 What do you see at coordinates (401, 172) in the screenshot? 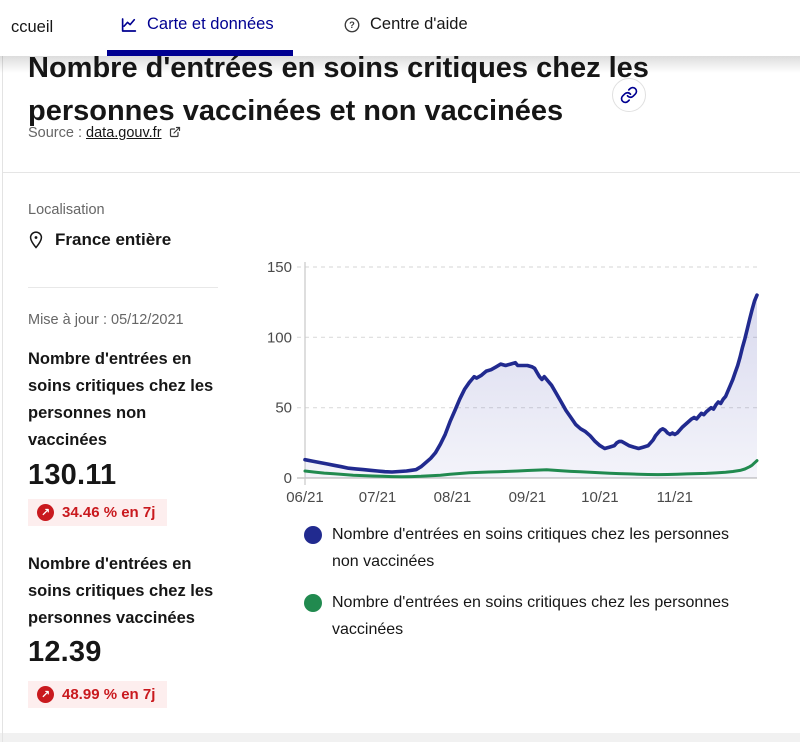
I see `section-divider` at bounding box center [401, 172].